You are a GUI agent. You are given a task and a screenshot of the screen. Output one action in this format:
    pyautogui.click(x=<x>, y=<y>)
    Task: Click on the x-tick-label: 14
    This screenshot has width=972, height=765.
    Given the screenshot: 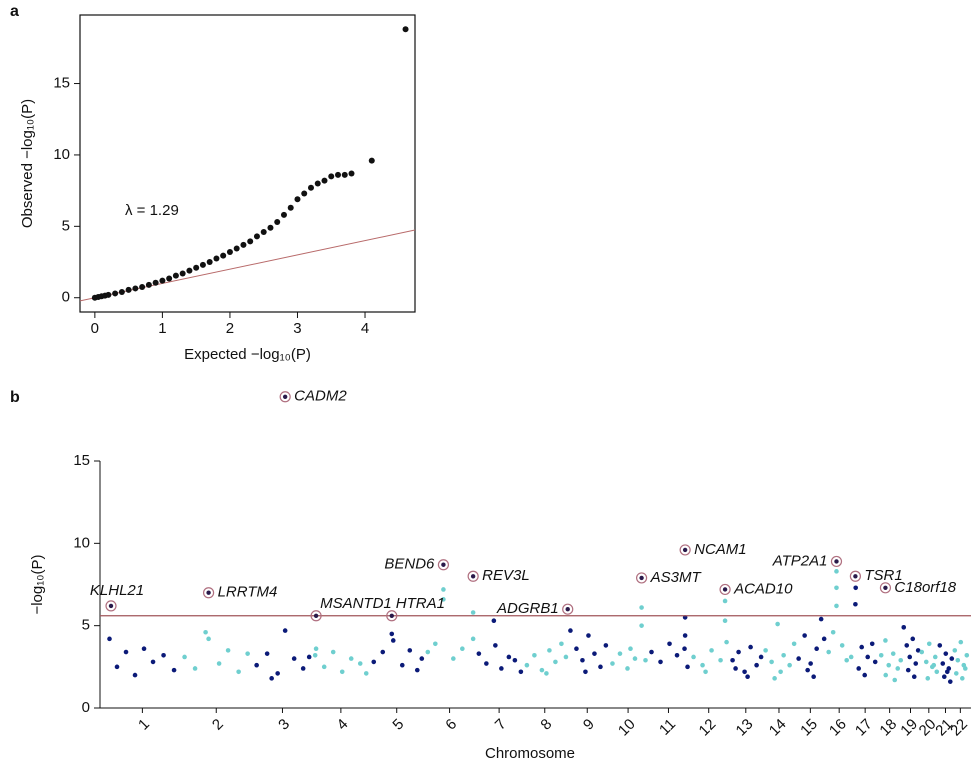 What is the action you would take?
    pyautogui.click(x=778, y=728)
    